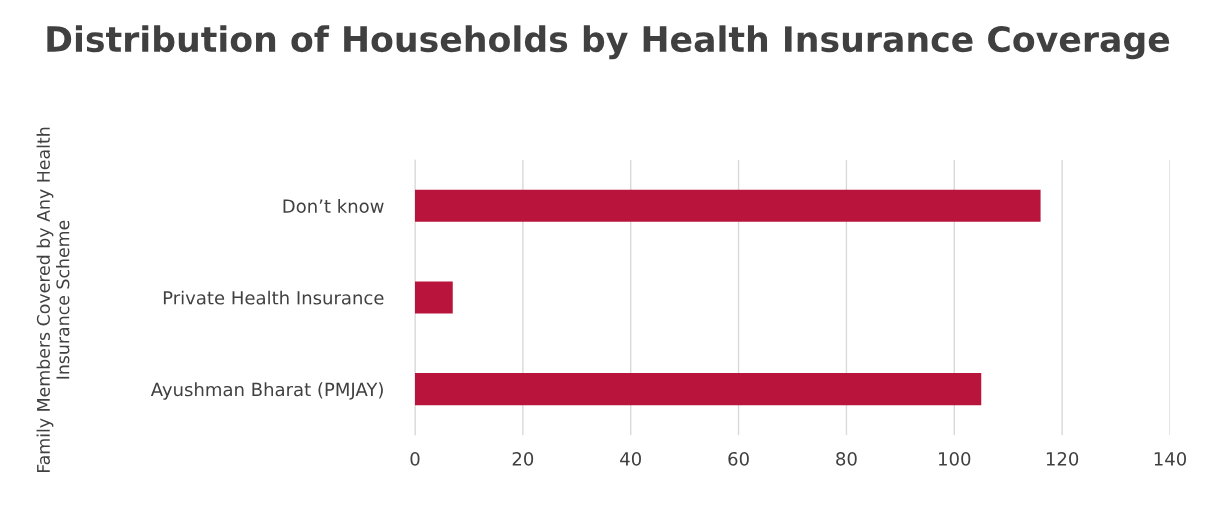 The height and width of the screenshot is (506, 1215). What do you see at coordinates (955, 458) in the screenshot?
I see `x-tick-label: 100` at bounding box center [955, 458].